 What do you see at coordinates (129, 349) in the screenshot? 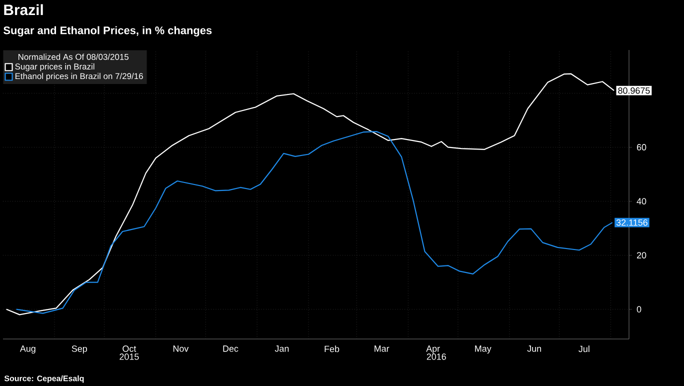
I see `x-tick-label: Oct` at bounding box center [129, 349].